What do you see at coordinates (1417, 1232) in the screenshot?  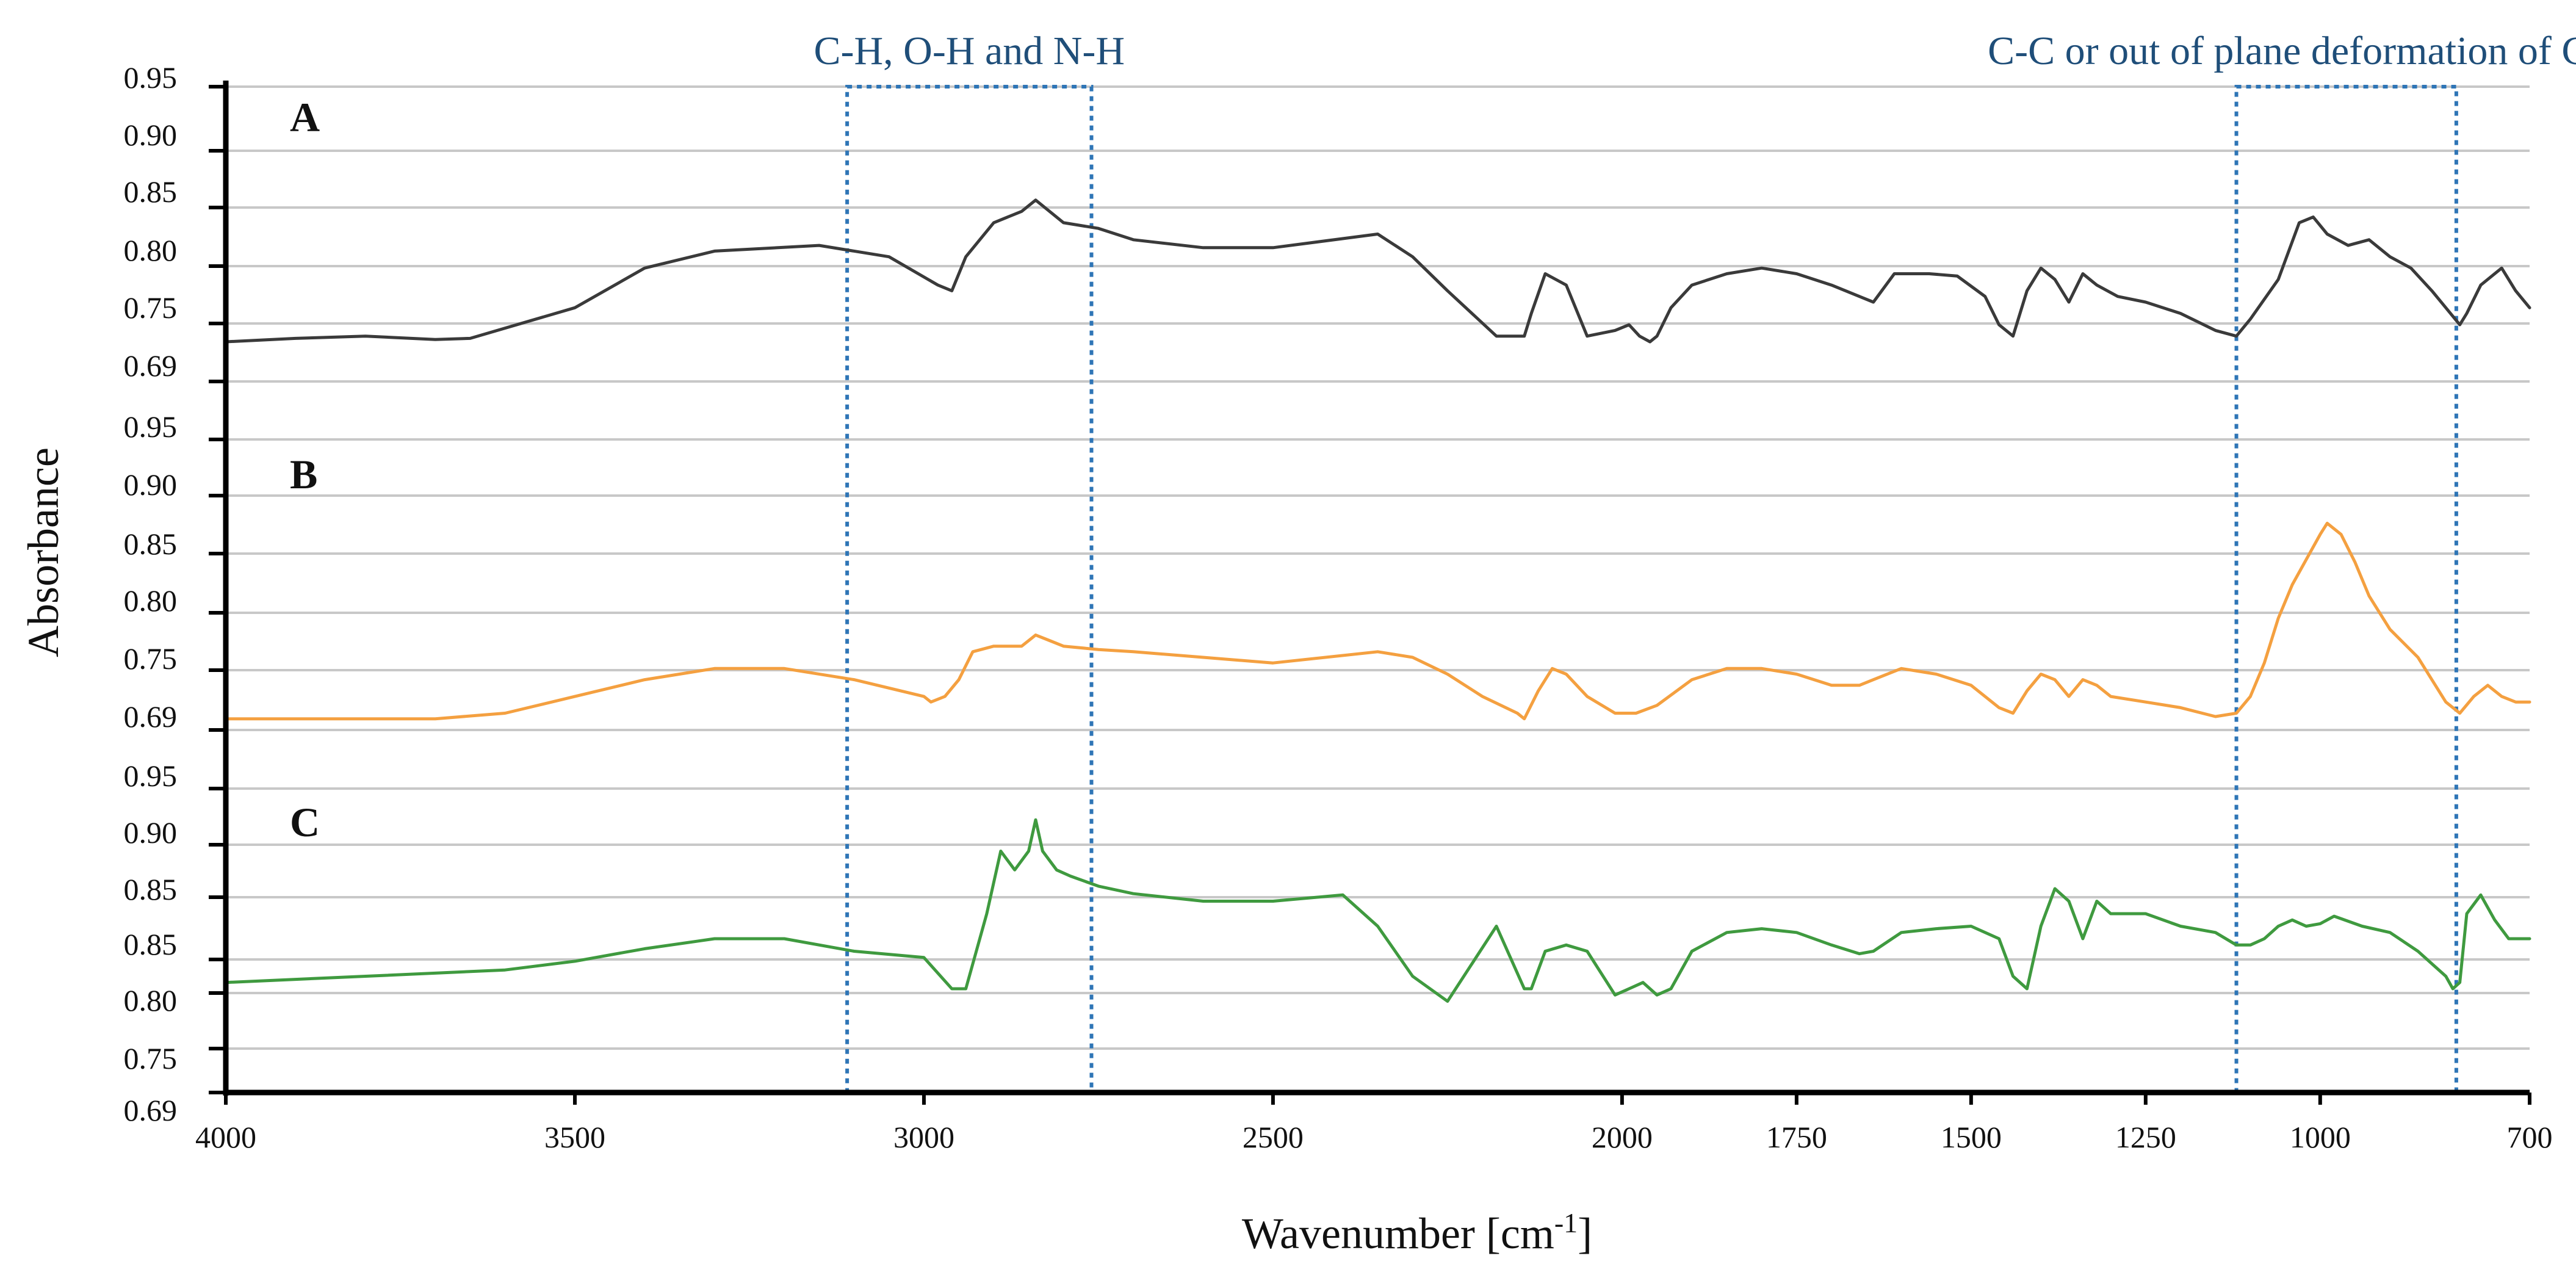 I see `x-axis-title: Wavenumber [cm-1]` at bounding box center [1417, 1232].